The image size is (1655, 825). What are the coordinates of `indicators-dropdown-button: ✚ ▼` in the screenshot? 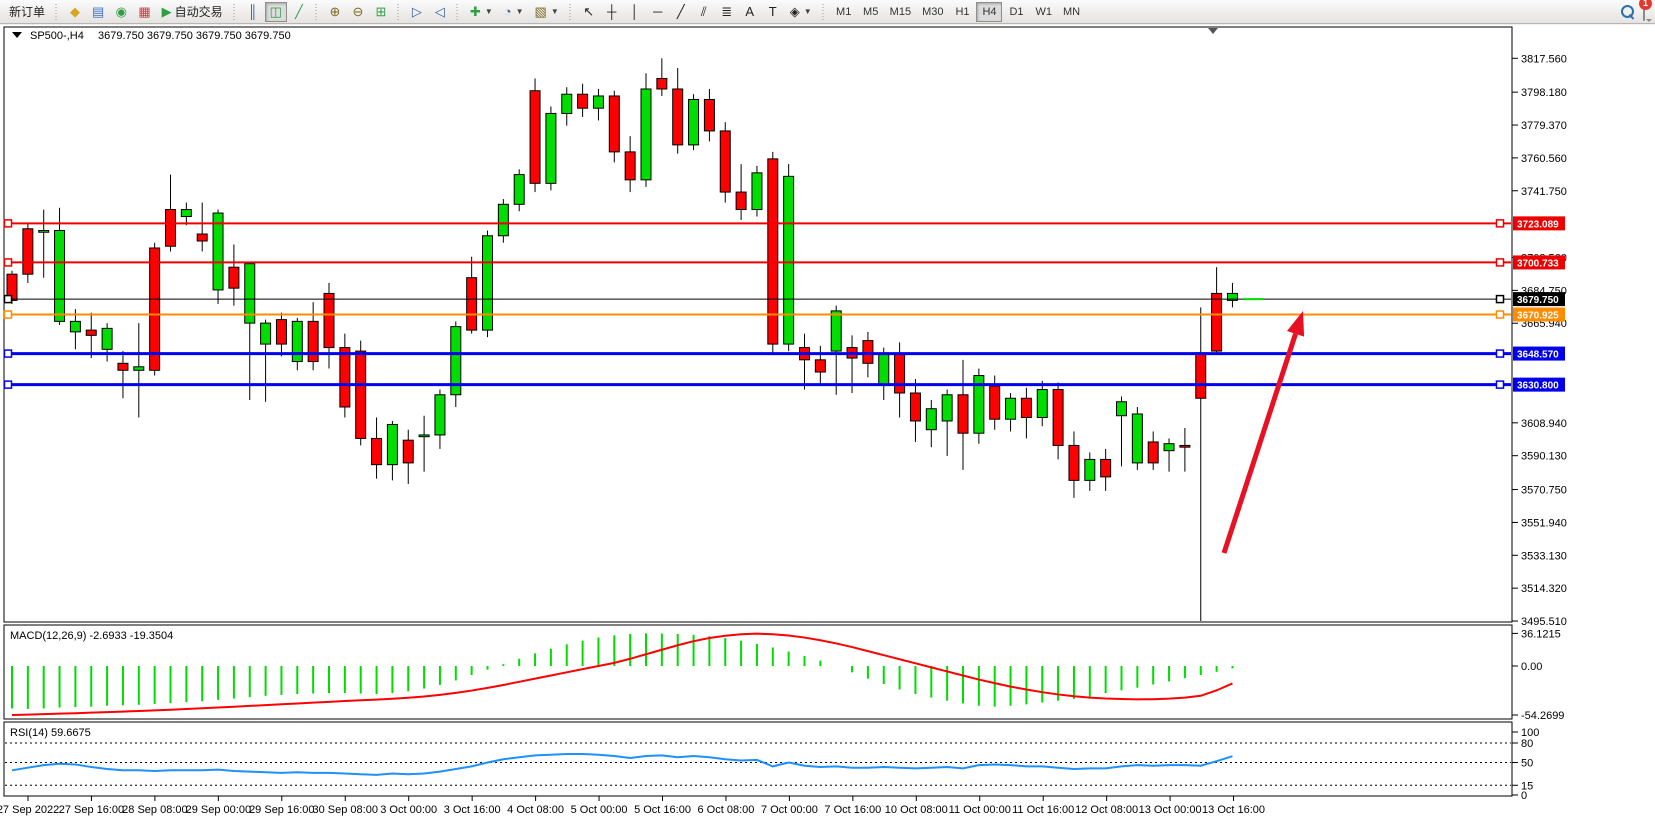 It's located at (481, 12).